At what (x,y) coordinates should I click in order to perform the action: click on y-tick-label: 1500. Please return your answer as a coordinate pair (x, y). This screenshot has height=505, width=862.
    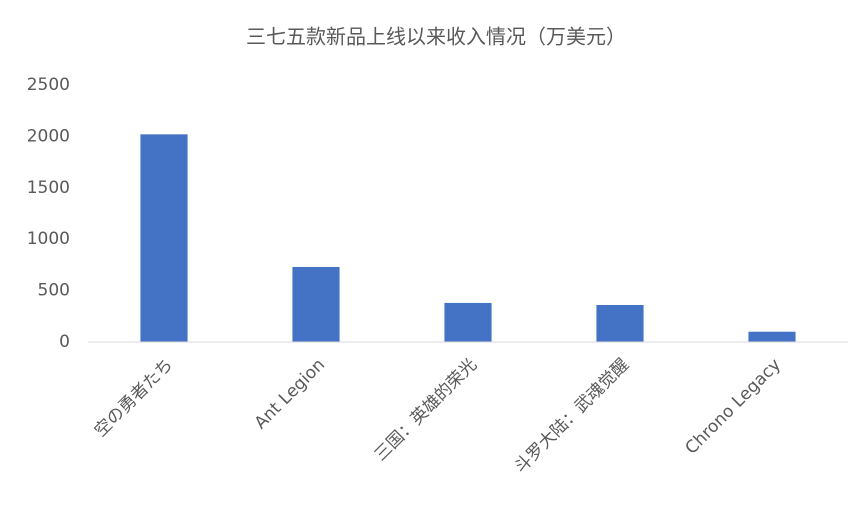
    Looking at the image, I should click on (48, 188).